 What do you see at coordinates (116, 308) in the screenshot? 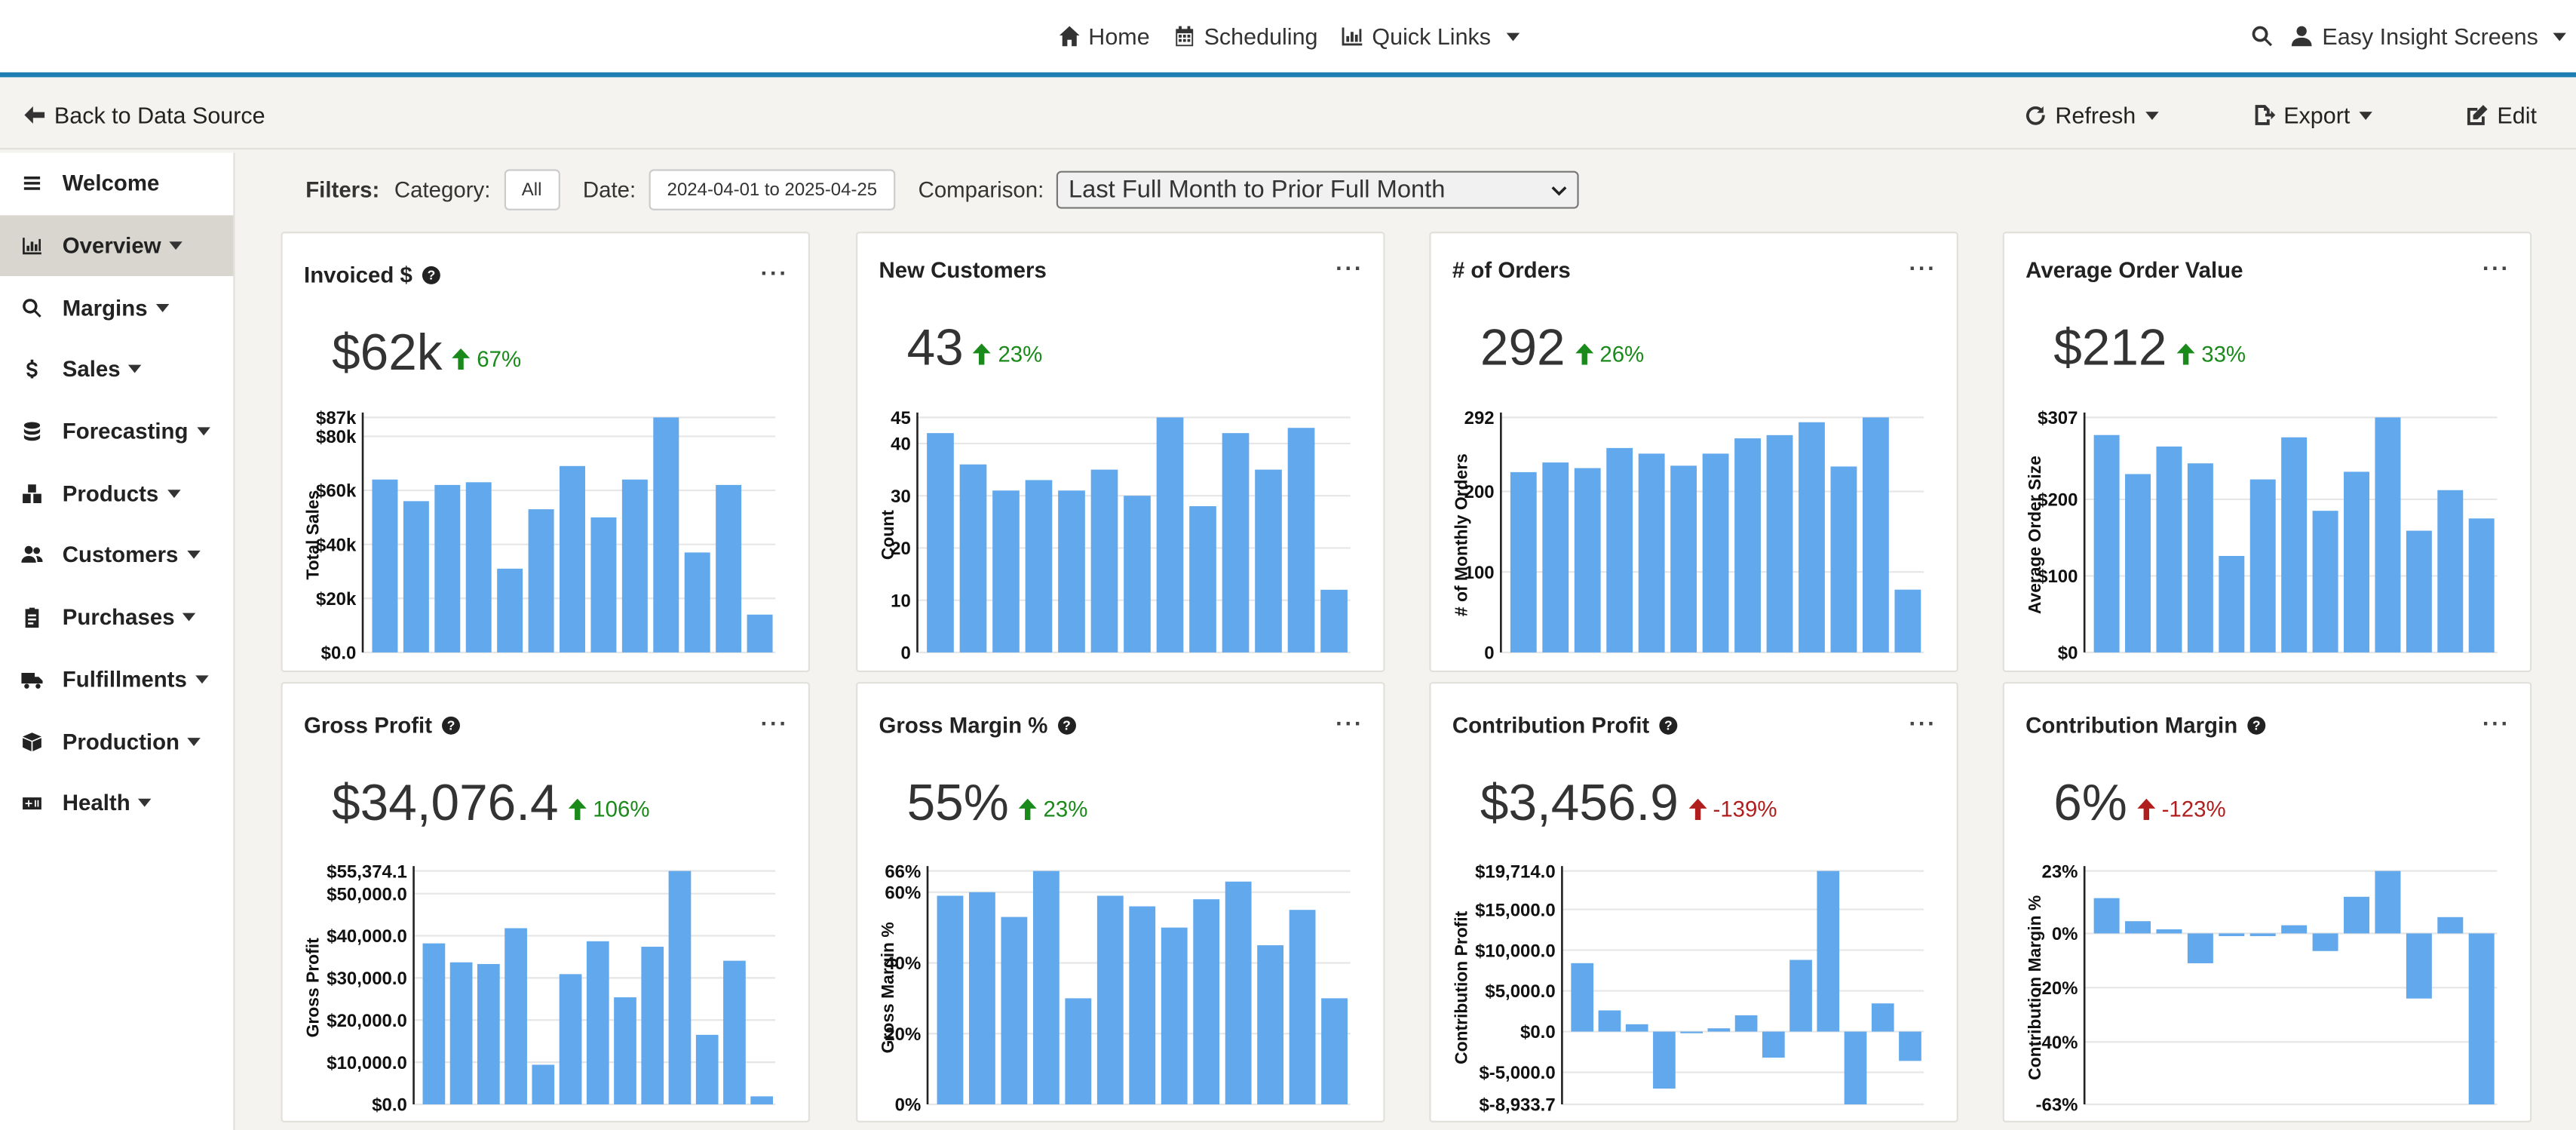
I see `sidebar-item-margins: Margins` at bounding box center [116, 308].